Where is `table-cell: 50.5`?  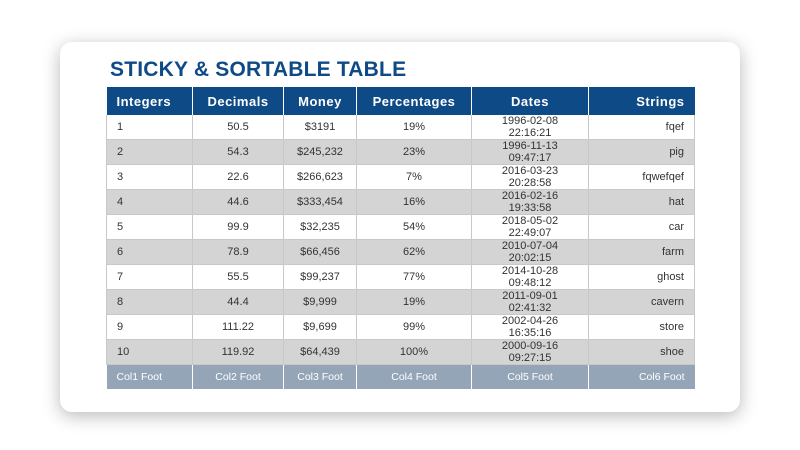
table-cell: 50.5 is located at coordinates (238, 127).